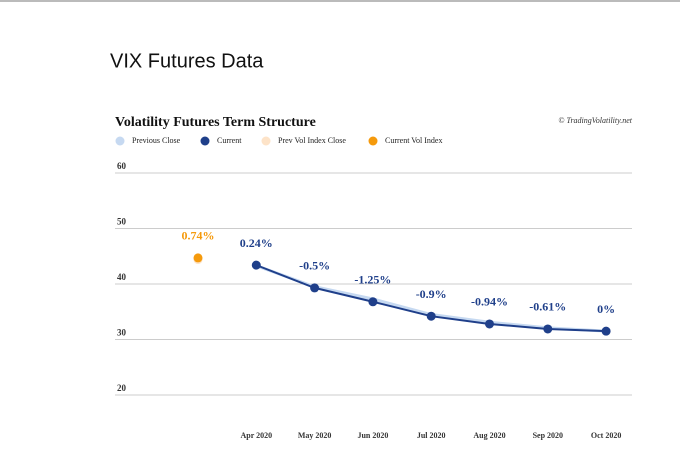 This screenshot has height=456, width=680. What do you see at coordinates (312, 140) in the screenshot?
I see `legend-label: Prev Vol Index Close` at bounding box center [312, 140].